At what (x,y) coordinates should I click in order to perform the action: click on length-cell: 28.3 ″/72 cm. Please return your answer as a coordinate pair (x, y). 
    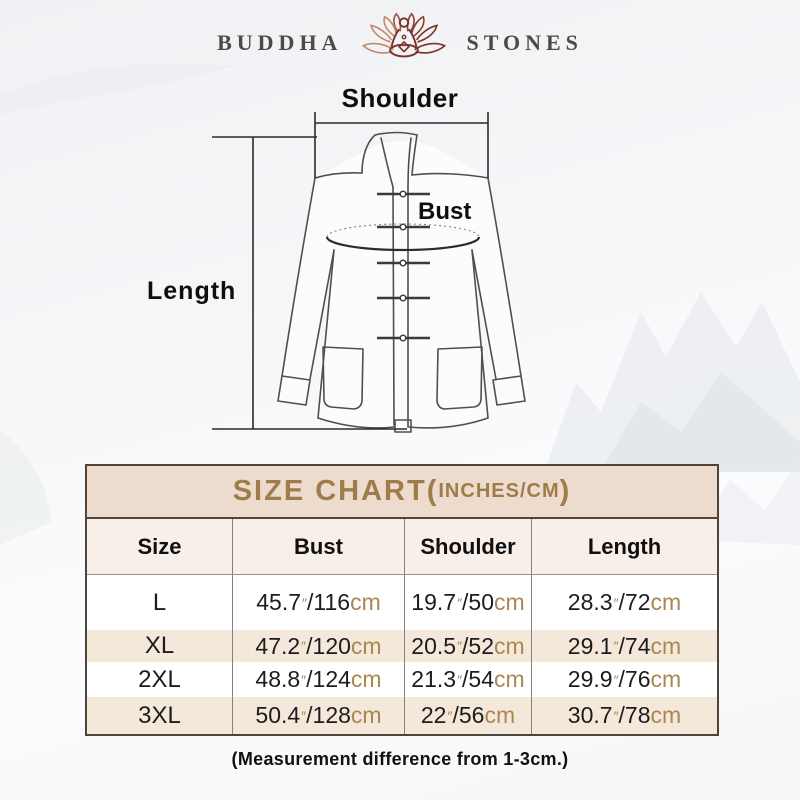
    Looking at the image, I should click on (624, 602).